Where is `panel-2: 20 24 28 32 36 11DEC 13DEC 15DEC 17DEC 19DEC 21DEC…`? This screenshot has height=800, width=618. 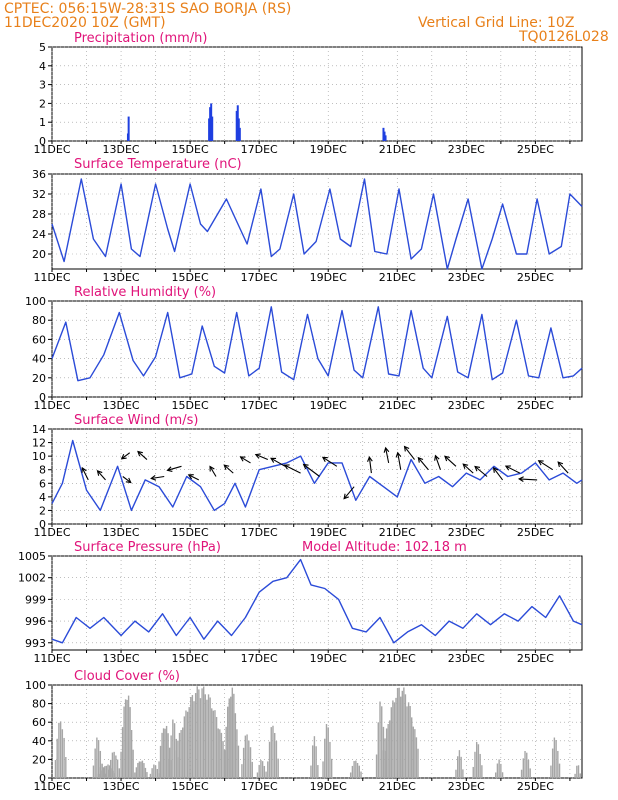 panel-2: 20 24 28 32 36 11DEC 13DEC 15DEC 17DEC 19DEC 21DEC… is located at coordinates (307, 220).